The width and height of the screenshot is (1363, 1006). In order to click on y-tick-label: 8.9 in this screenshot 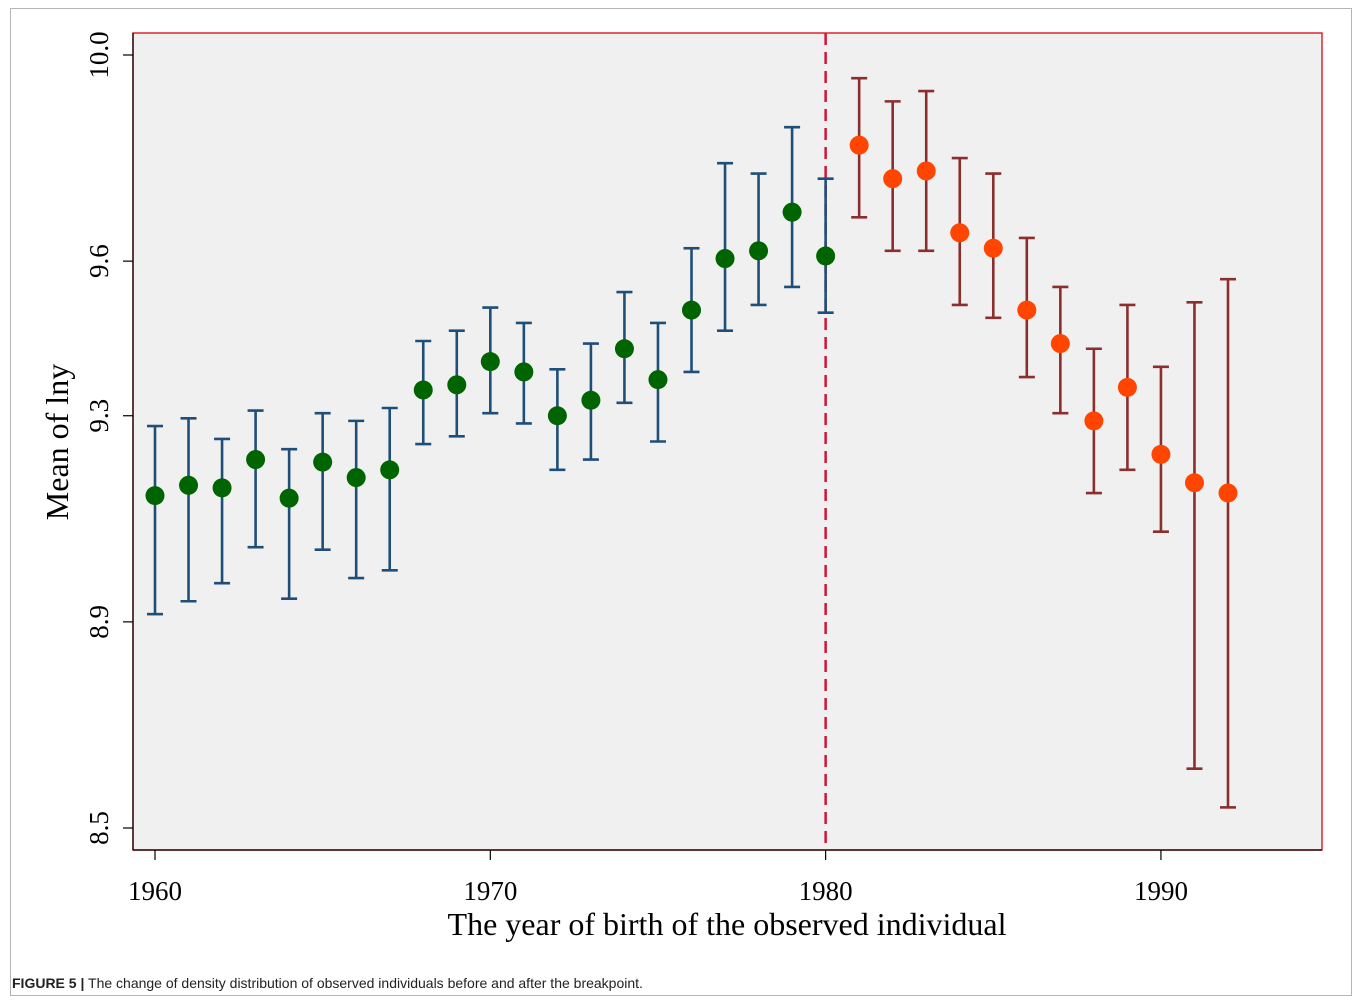, I will do `click(99, 622)`.